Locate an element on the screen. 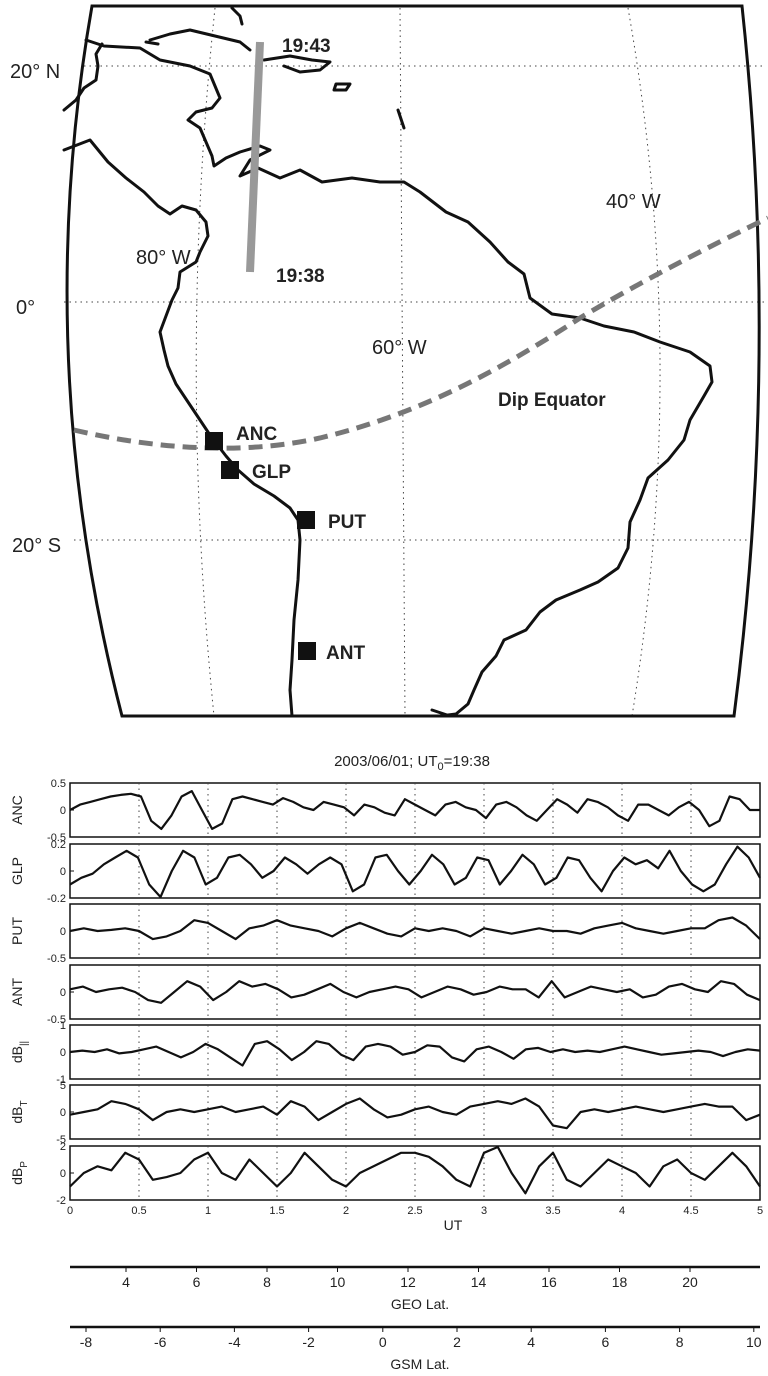 The width and height of the screenshot is (768, 1376). gsm-axis: -8 -6 -4 -2 0 2 4 6 8 10 GSM Lat. is located at coordinates (416, 1348).